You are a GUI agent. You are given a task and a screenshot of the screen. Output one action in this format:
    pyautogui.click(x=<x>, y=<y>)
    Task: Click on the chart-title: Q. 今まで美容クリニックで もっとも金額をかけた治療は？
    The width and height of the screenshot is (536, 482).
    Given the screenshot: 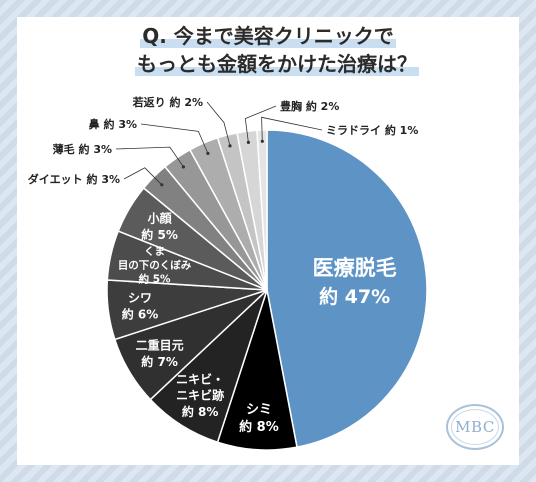 What is the action you would take?
    pyautogui.click(x=268, y=50)
    